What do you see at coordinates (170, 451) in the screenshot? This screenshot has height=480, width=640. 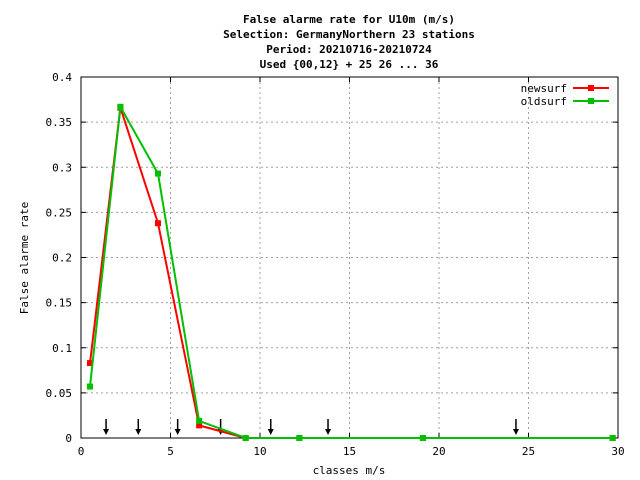 I see `x-tick-label: 5` at bounding box center [170, 451].